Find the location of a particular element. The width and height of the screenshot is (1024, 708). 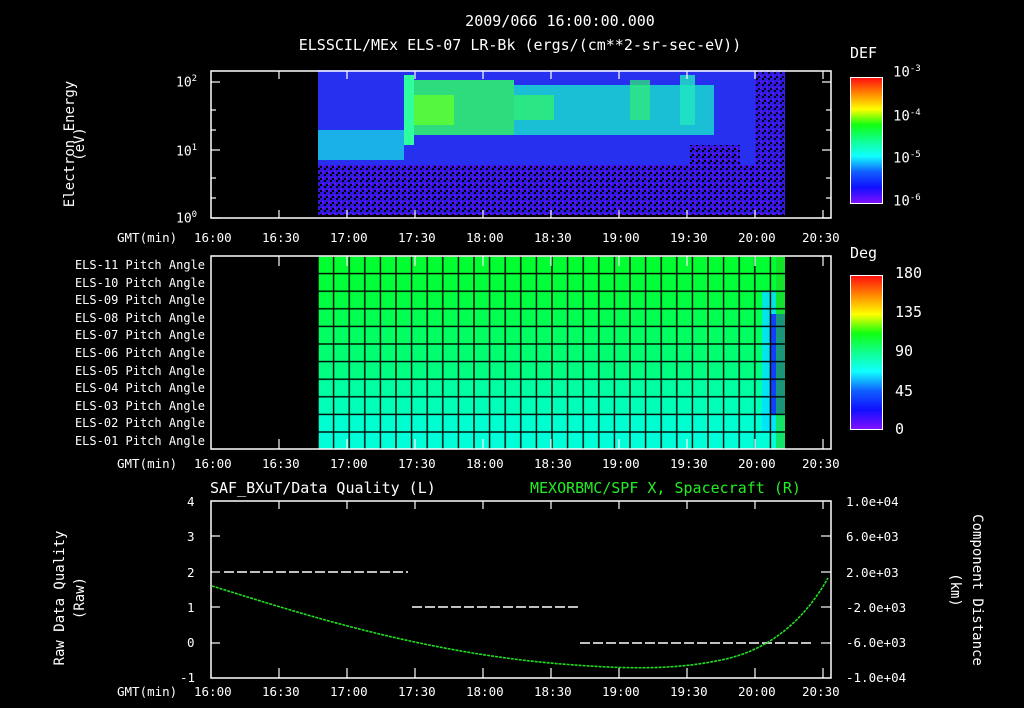

p1-ytick-1: 10⁰ is located at coordinates (187, 218).